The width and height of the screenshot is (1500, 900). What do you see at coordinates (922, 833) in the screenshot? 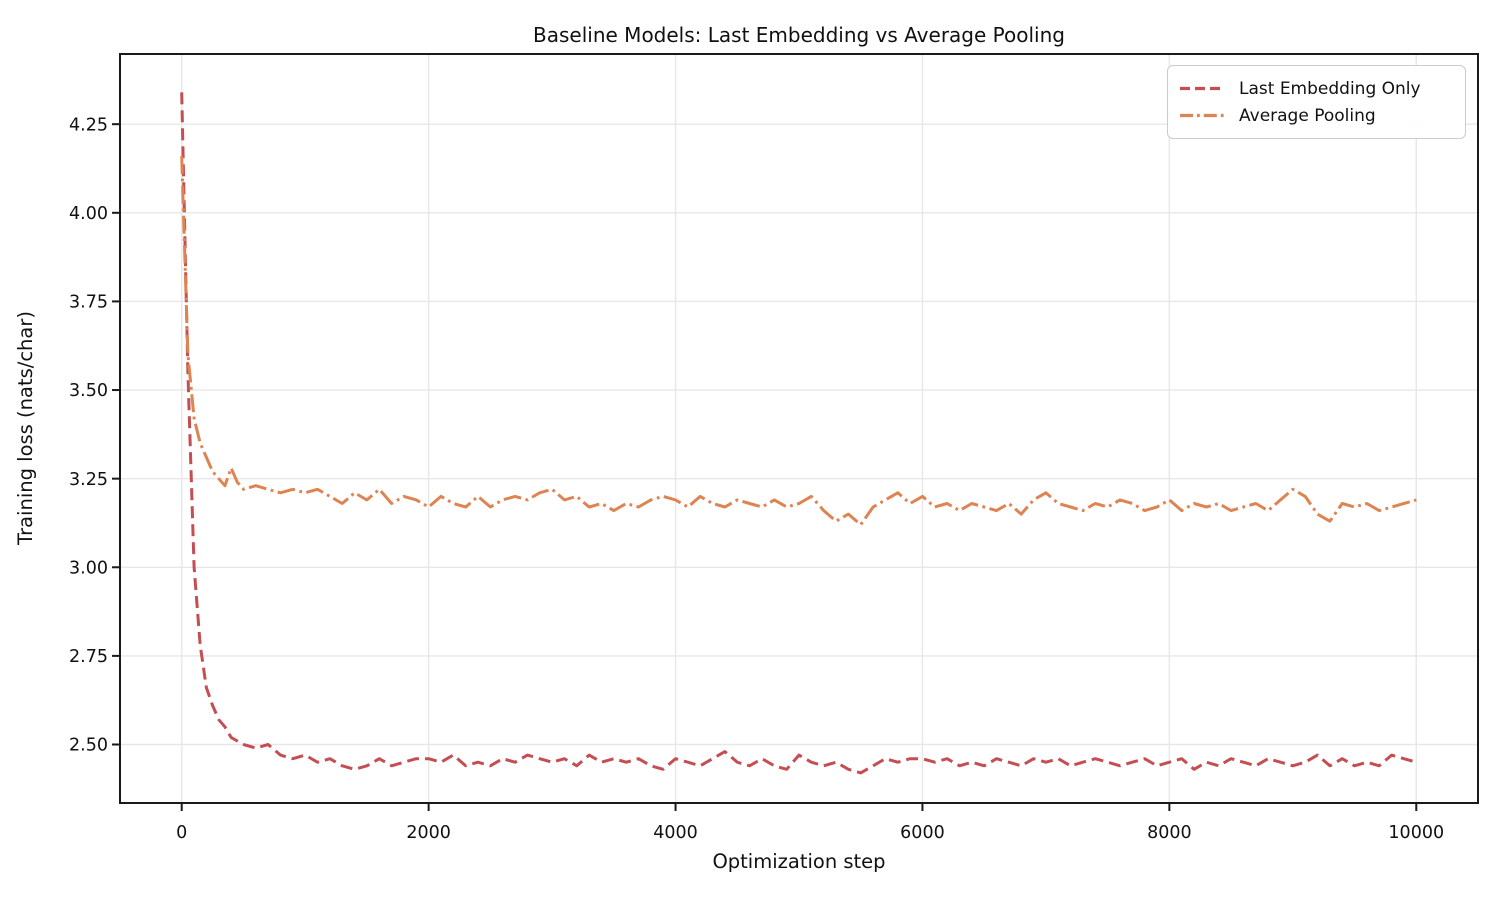
I see `x-tick-label: 6000` at bounding box center [922, 833].